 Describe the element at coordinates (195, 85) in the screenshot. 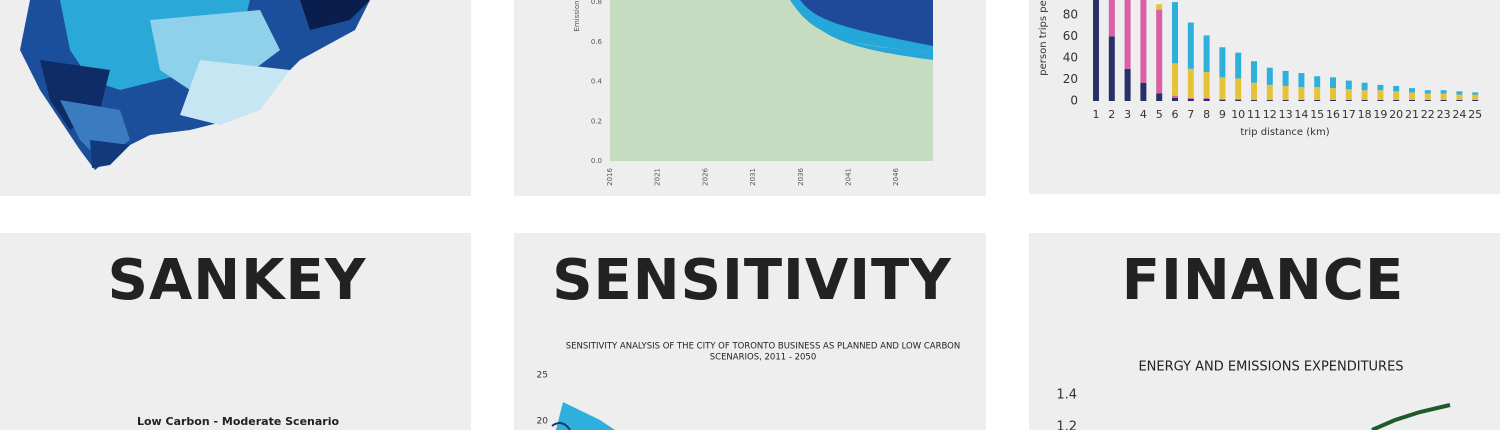

I see `map` at that location.